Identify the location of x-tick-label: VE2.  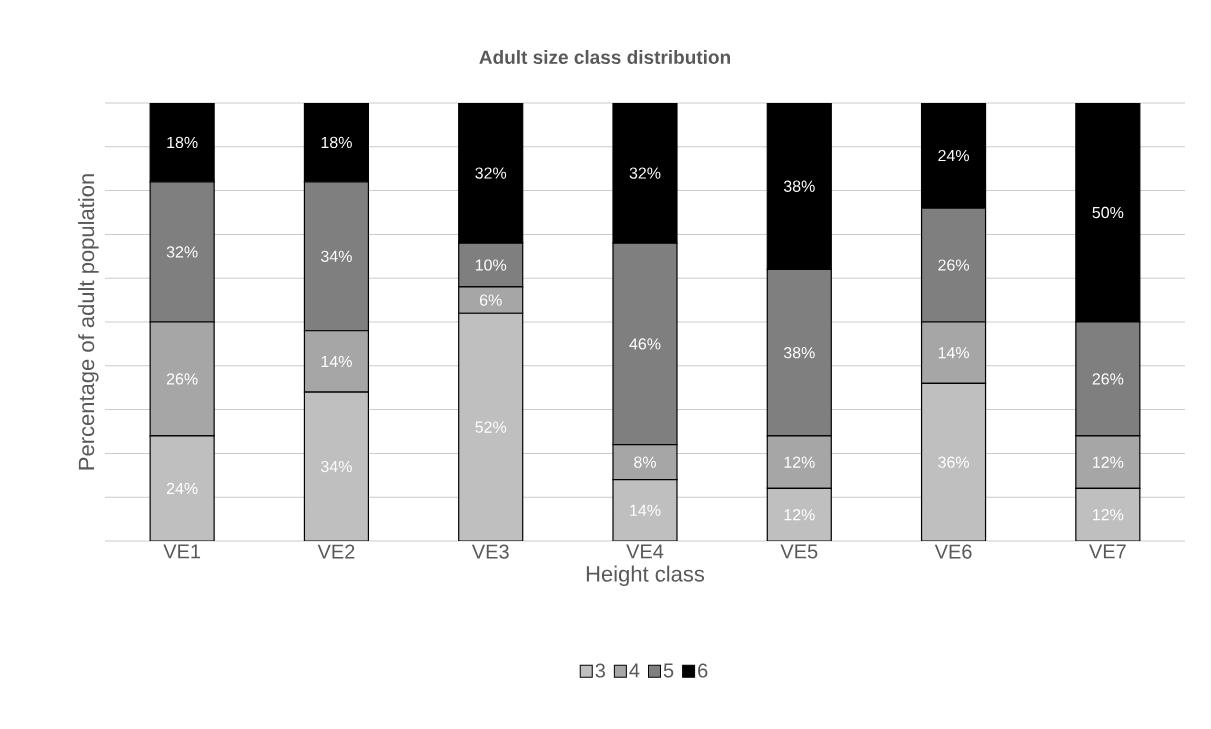
(336, 551).